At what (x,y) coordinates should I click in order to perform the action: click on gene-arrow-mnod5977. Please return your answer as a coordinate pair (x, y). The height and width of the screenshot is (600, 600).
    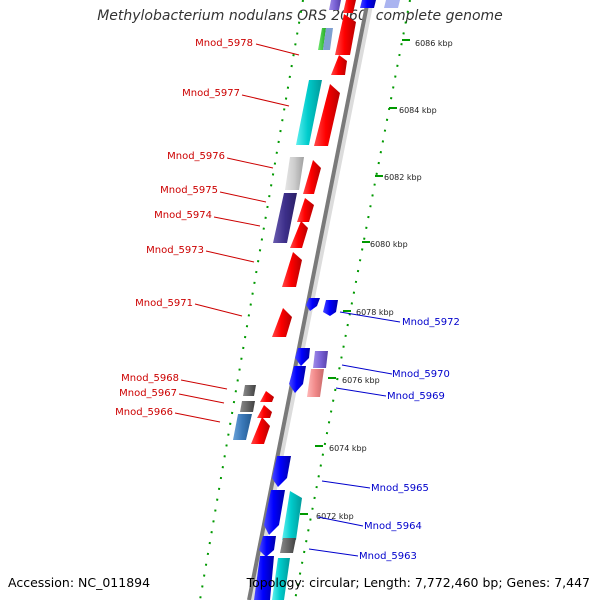
    Looking at the image, I should click on (327, 115).